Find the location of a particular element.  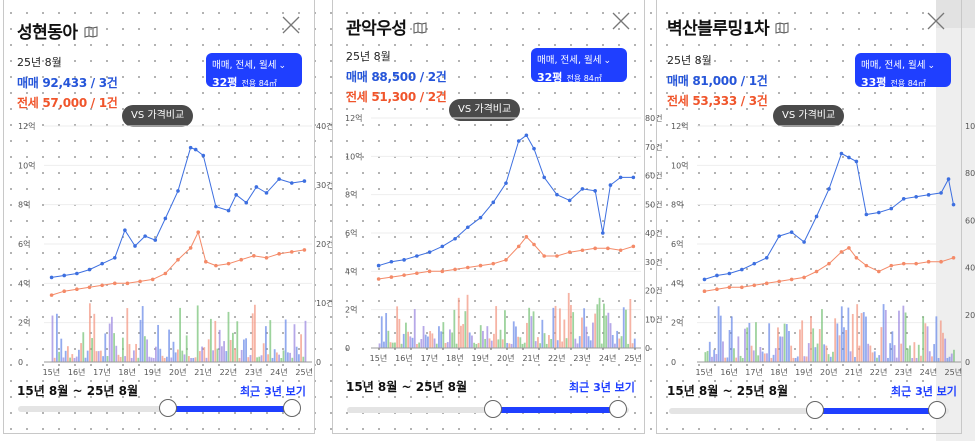

x-tick: 18년 is located at coordinates (127, 372).